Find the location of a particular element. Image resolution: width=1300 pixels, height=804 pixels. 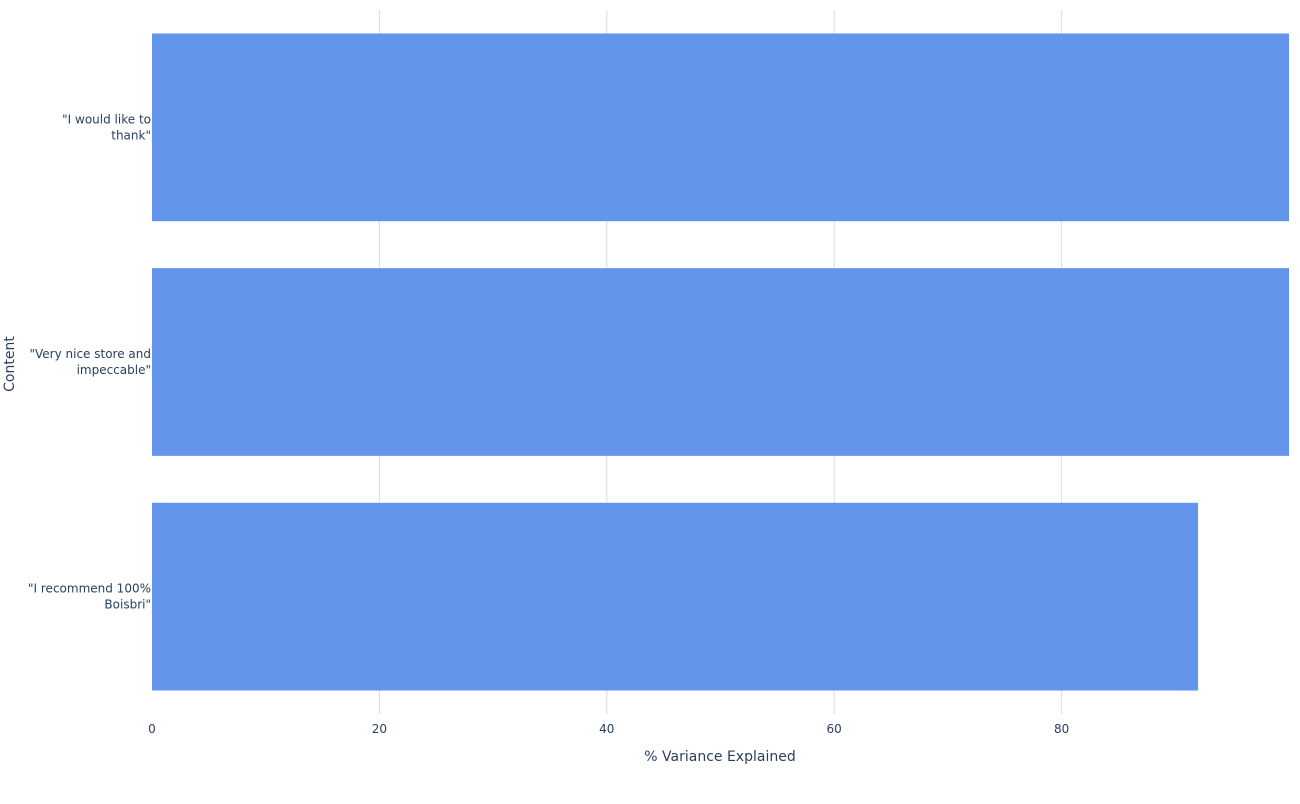

x-tick-labels: 0 20 40 60 80 is located at coordinates (608, 729).